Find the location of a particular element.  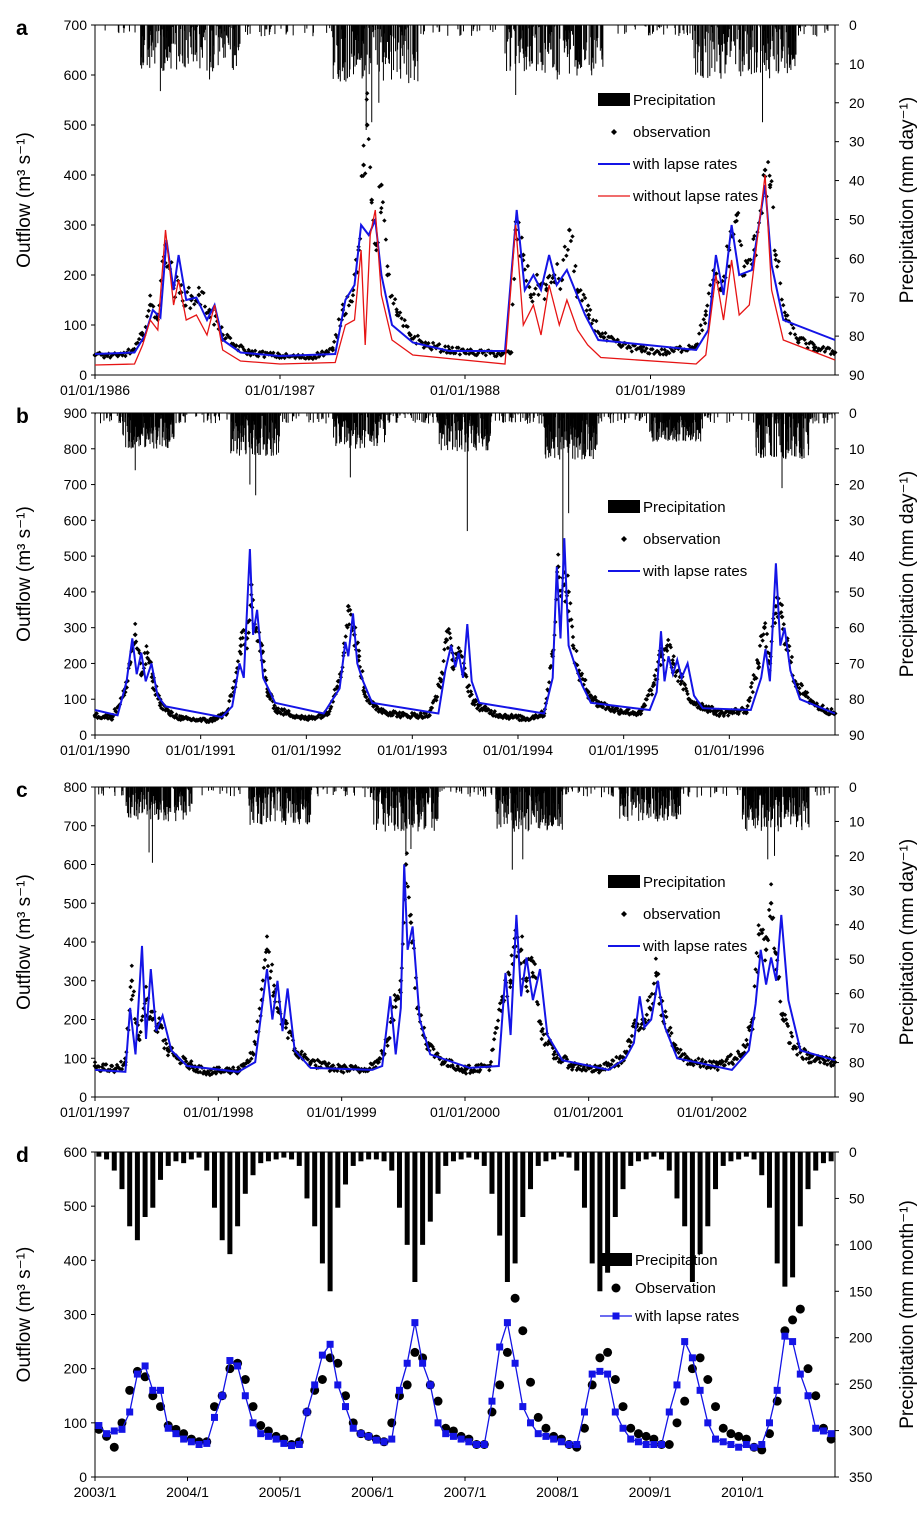

legend-label: observation is located at coordinates (682, 539).